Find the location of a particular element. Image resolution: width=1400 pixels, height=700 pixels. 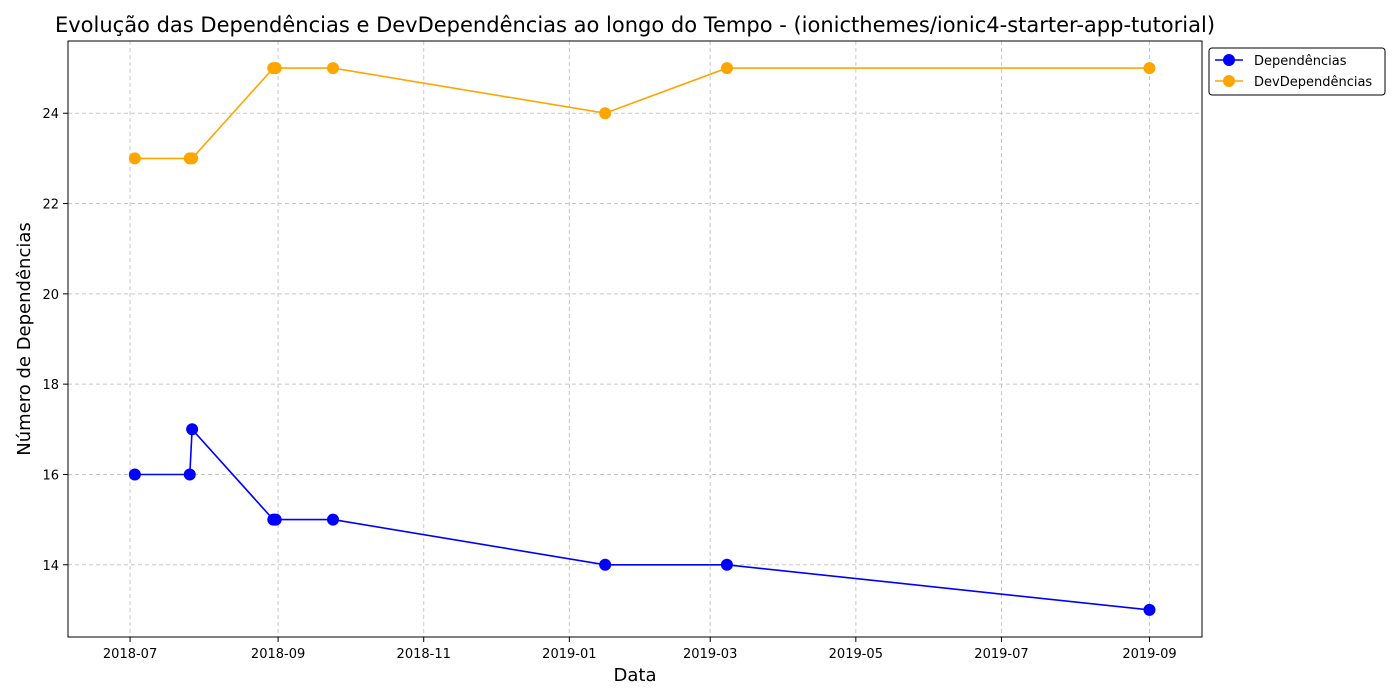

y-axis-label: Número de Dependências is located at coordinates (24, 339).